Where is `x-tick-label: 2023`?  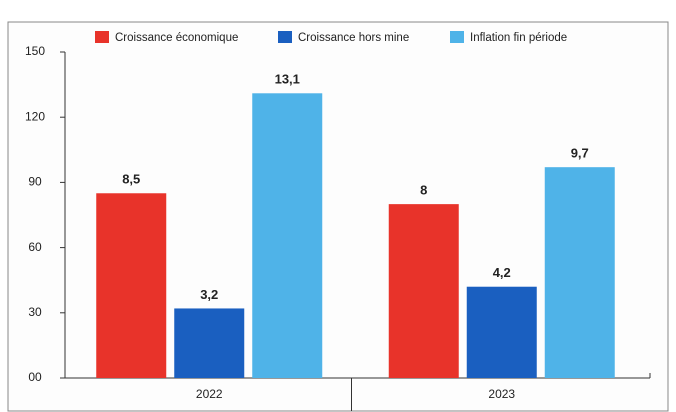
x-tick-label: 2023 is located at coordinates (501, 394).